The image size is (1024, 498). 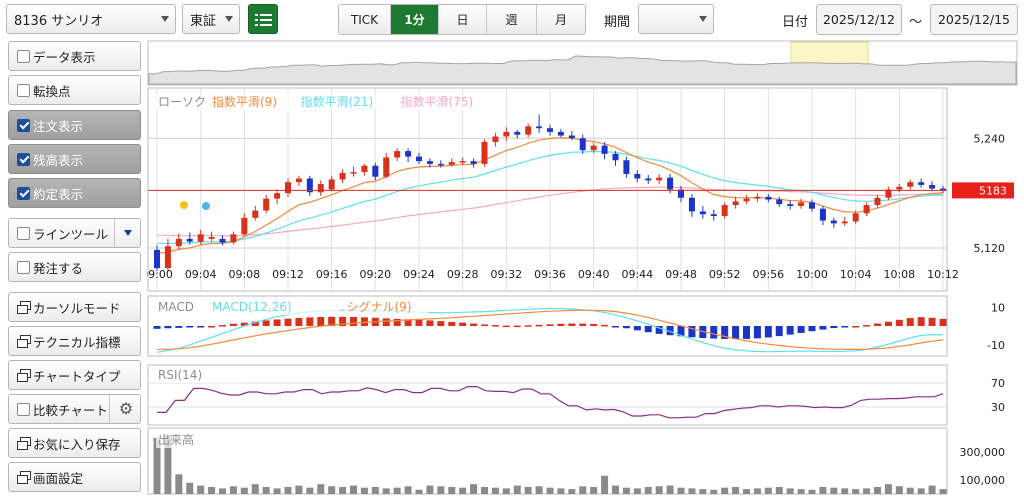 I want to click on x-tick-label: 10:12, so click(x=943, y=274).